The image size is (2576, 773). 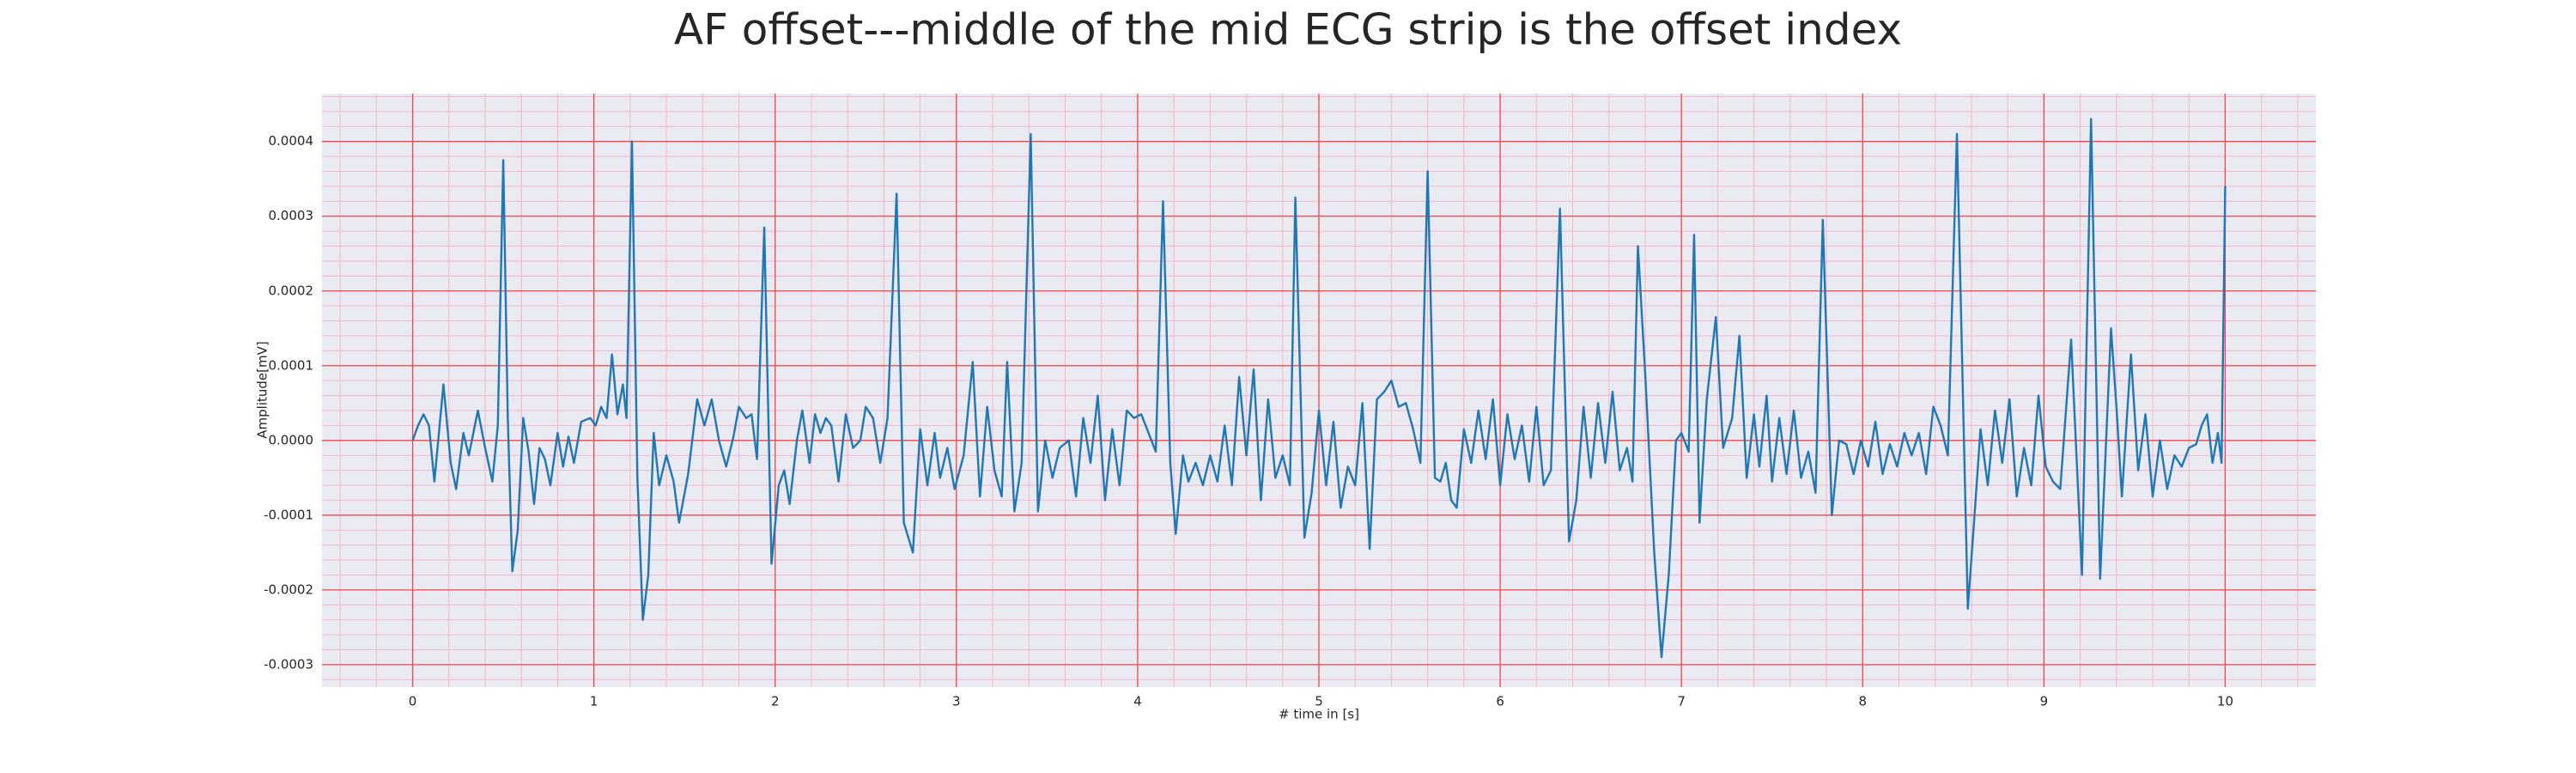 I want to click on x-tick-label: 10, so click(x=2225, y=701).